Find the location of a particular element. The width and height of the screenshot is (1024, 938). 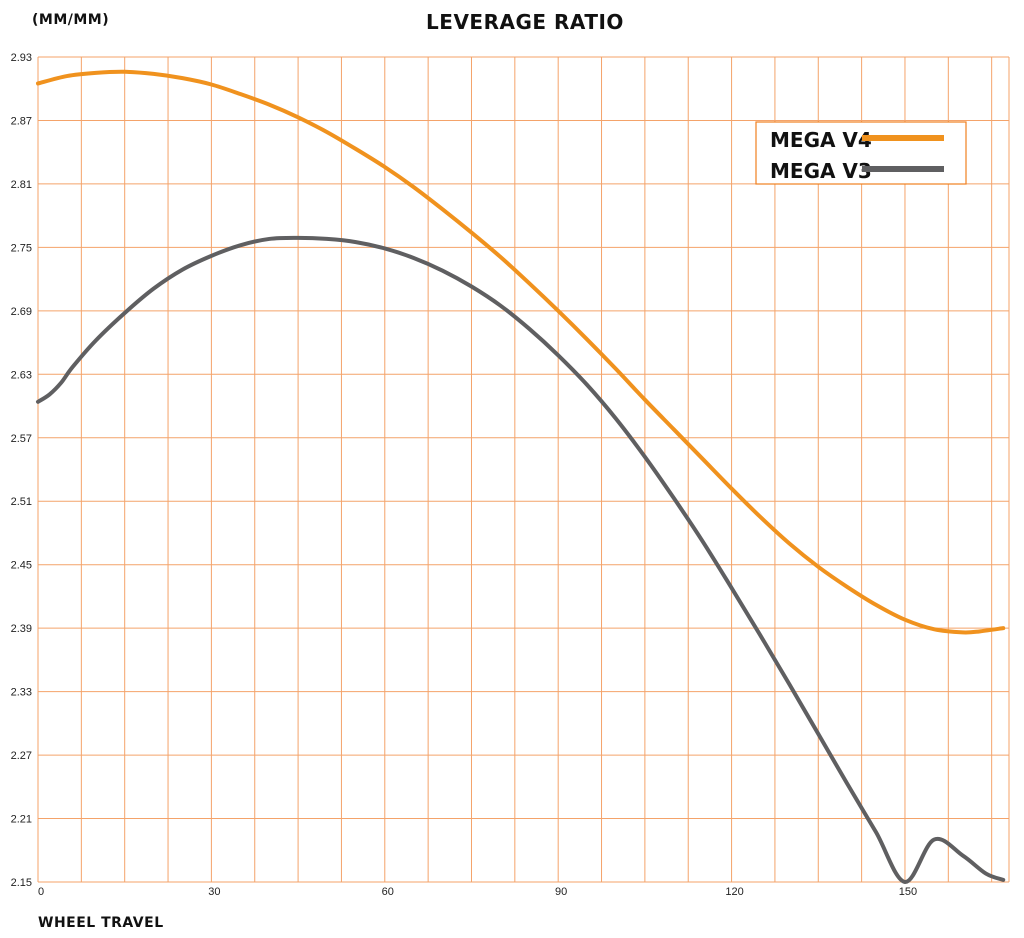

legend-label-mega-v3: MEGA V3 is located at coordinates (821, 171).